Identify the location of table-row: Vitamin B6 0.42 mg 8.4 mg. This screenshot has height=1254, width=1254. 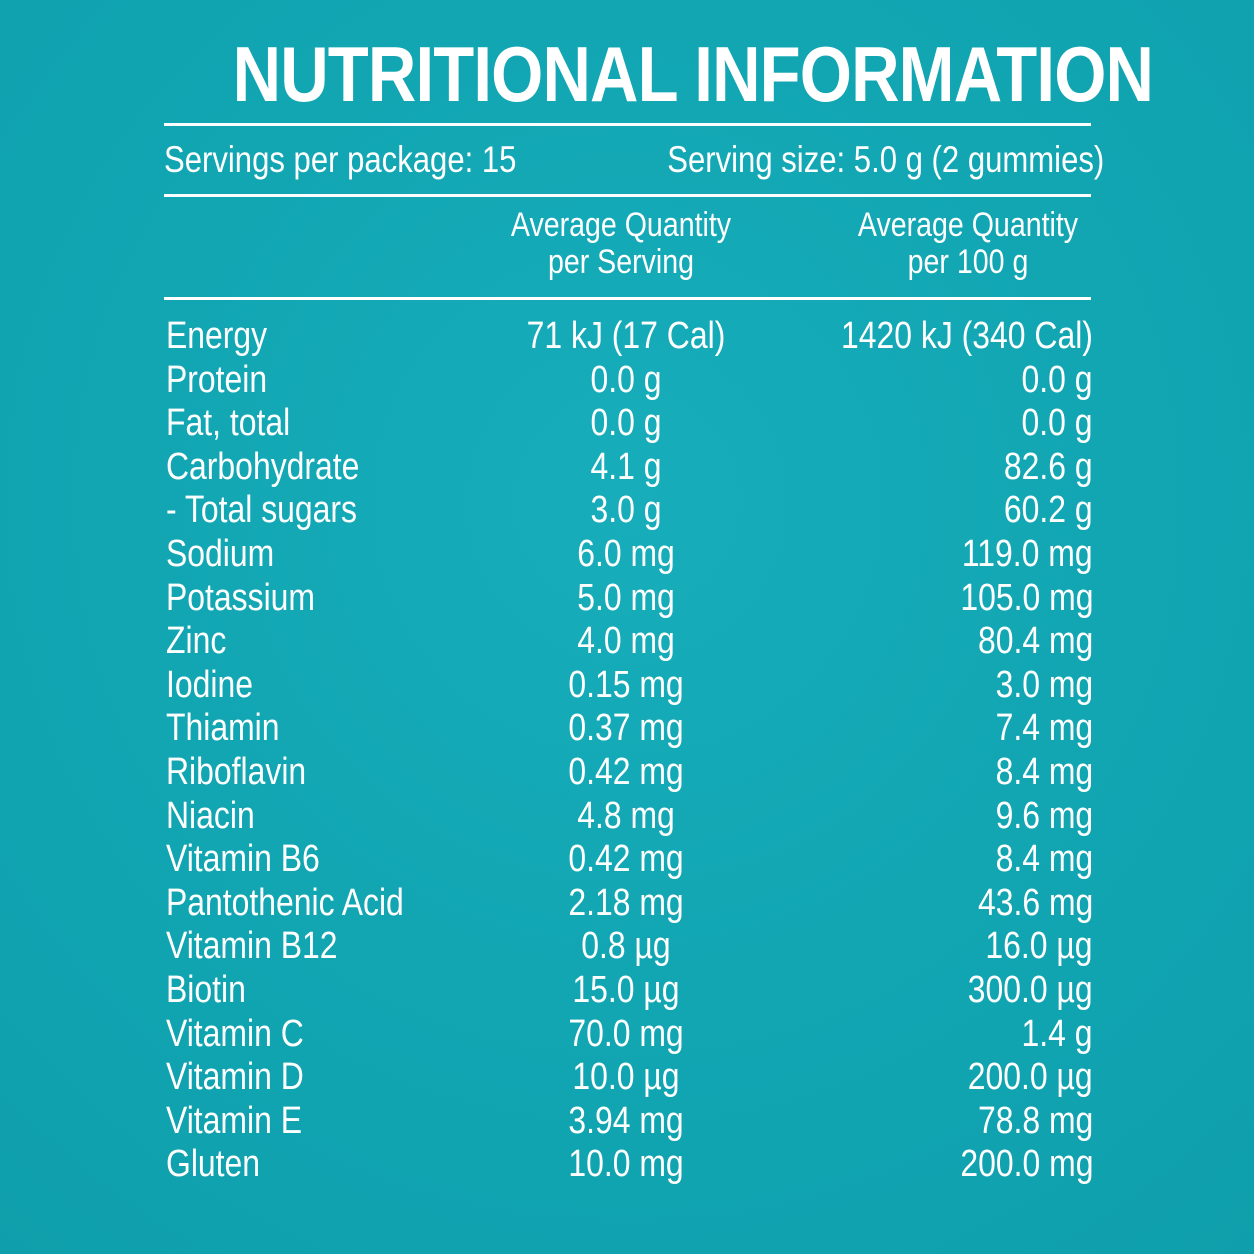
(628, 860).